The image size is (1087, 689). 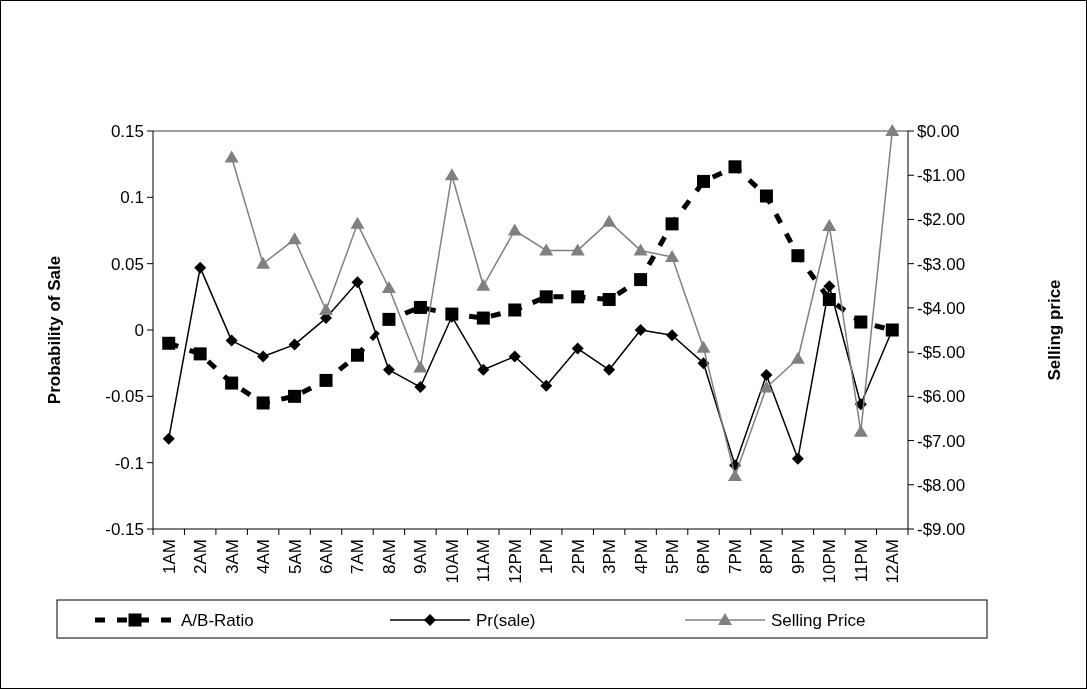 What do you see at coordinates (767, 556) in the screenshot?
I see `x-tick-label: 8PM` at bounding box center [767, 556].